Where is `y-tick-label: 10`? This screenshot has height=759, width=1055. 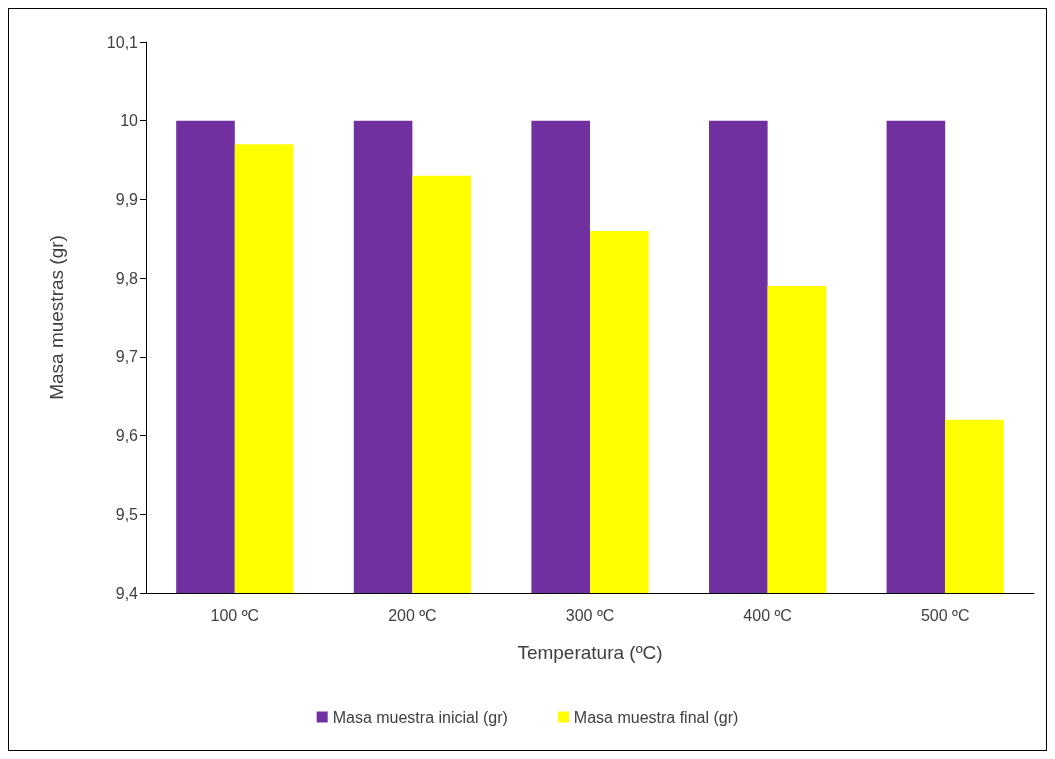 y-tick-label: 10 is located at coordinates (129, 121).